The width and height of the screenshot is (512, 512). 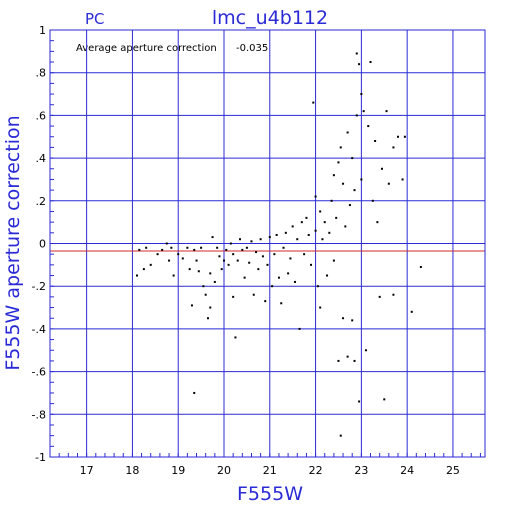 What do you see at coordinates (224, 470) in the screenshot?
I see `x-tick-label: 20` at bounding box center [224, 470].